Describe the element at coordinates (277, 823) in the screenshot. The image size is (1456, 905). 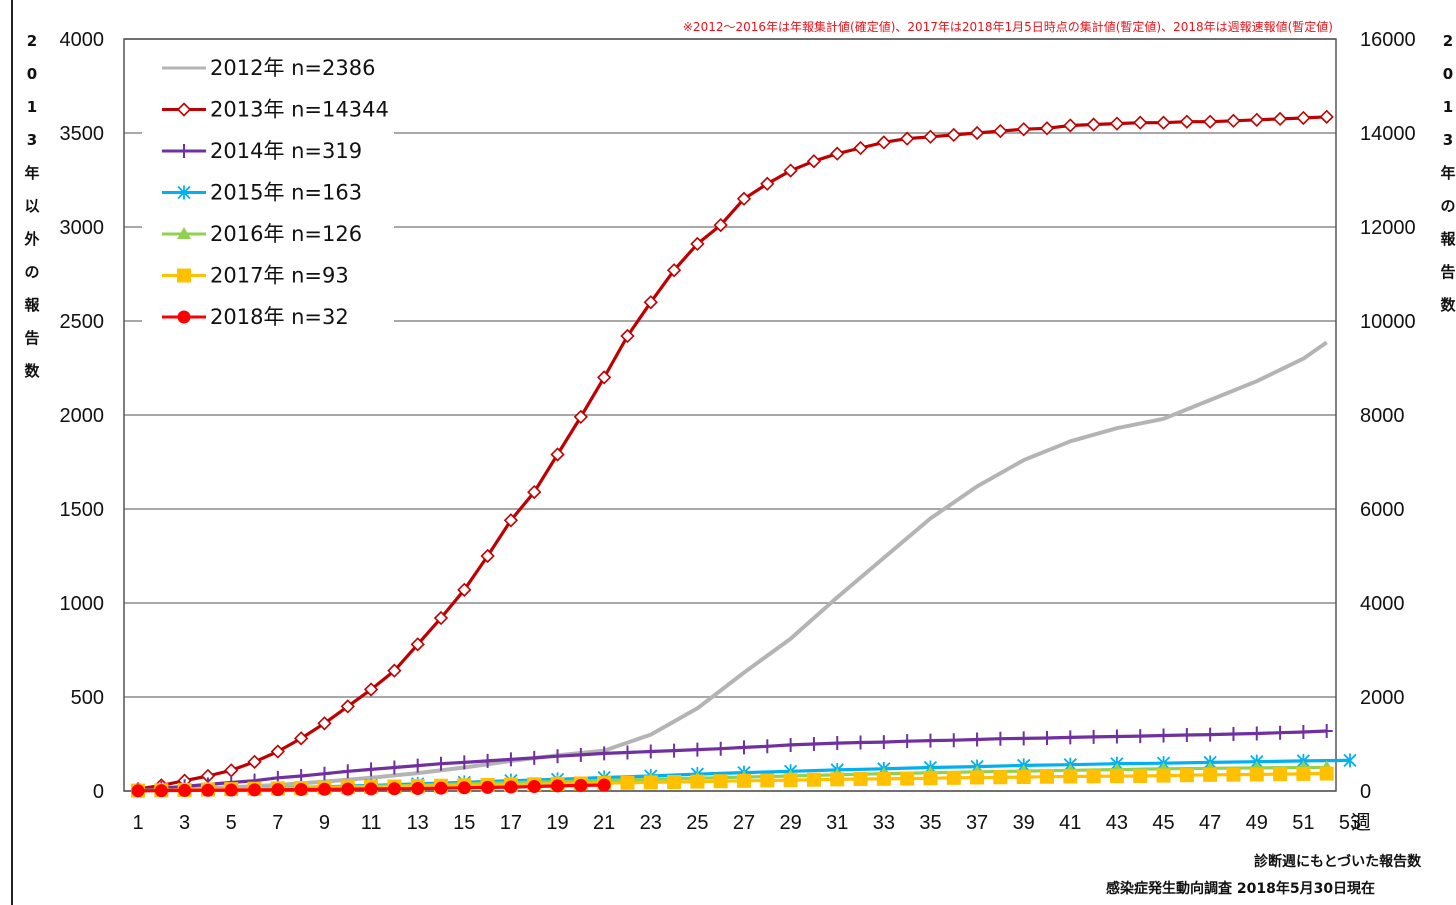
I see `x-tick-label: 7` at that location.